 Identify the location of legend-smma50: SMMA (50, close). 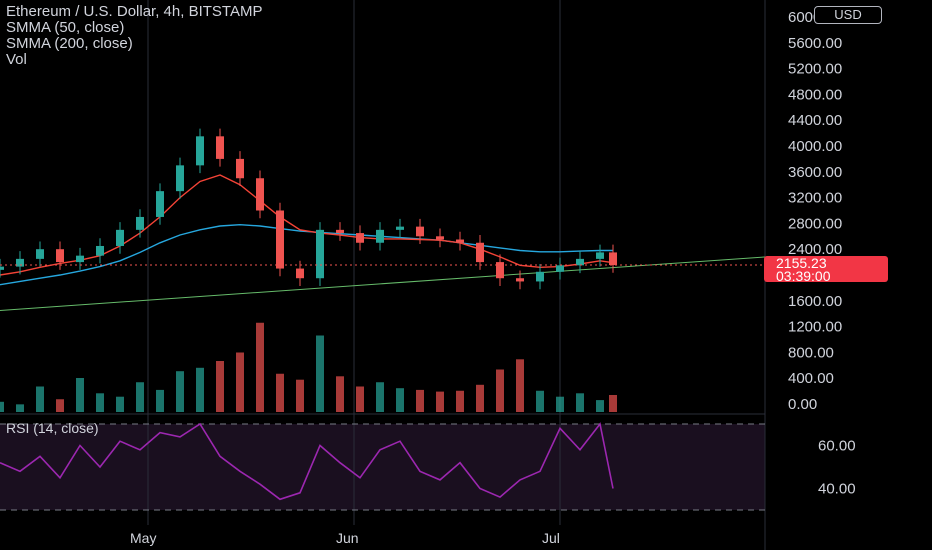
(134, 28).